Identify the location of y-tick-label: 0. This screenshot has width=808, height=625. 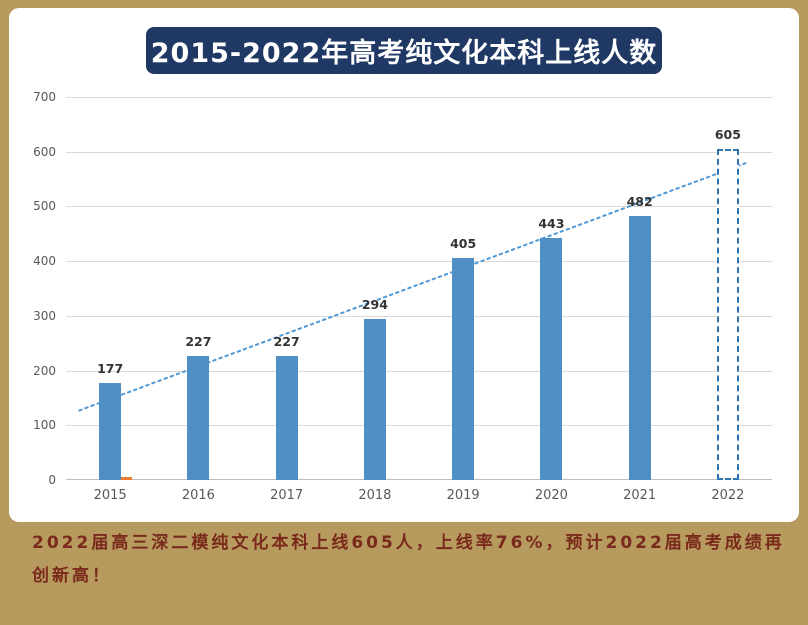
(52, 480).